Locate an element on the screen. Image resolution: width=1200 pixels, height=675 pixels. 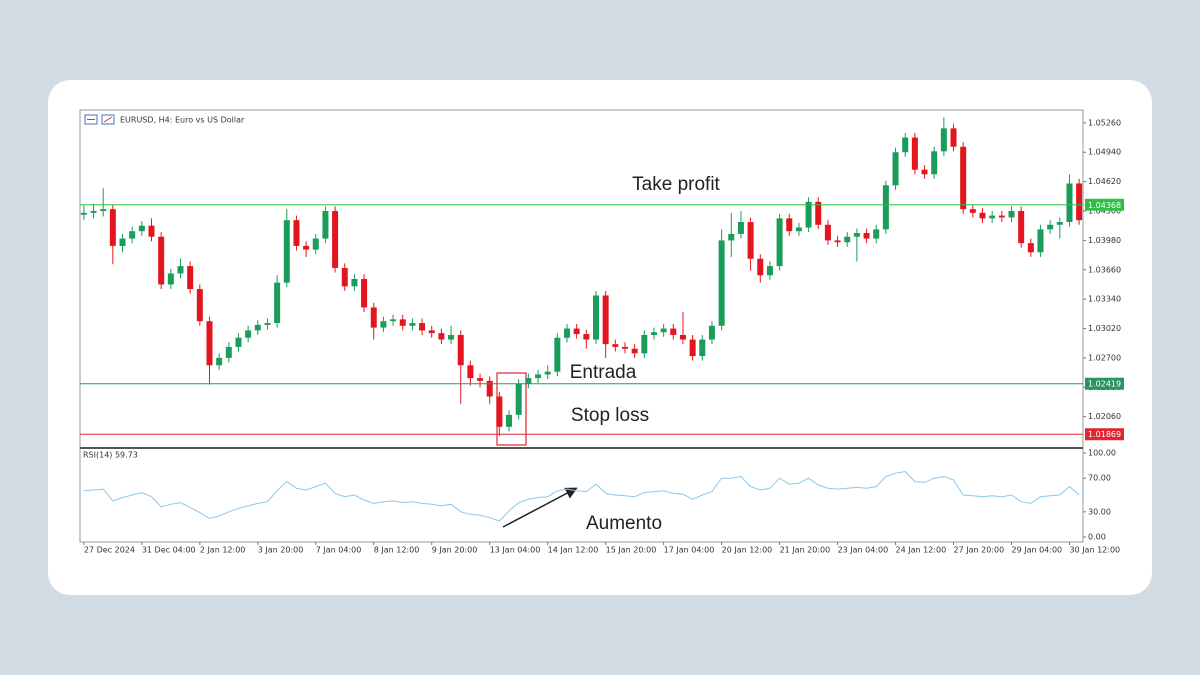
annotation: Aumento is located at coordinates (624, 523).